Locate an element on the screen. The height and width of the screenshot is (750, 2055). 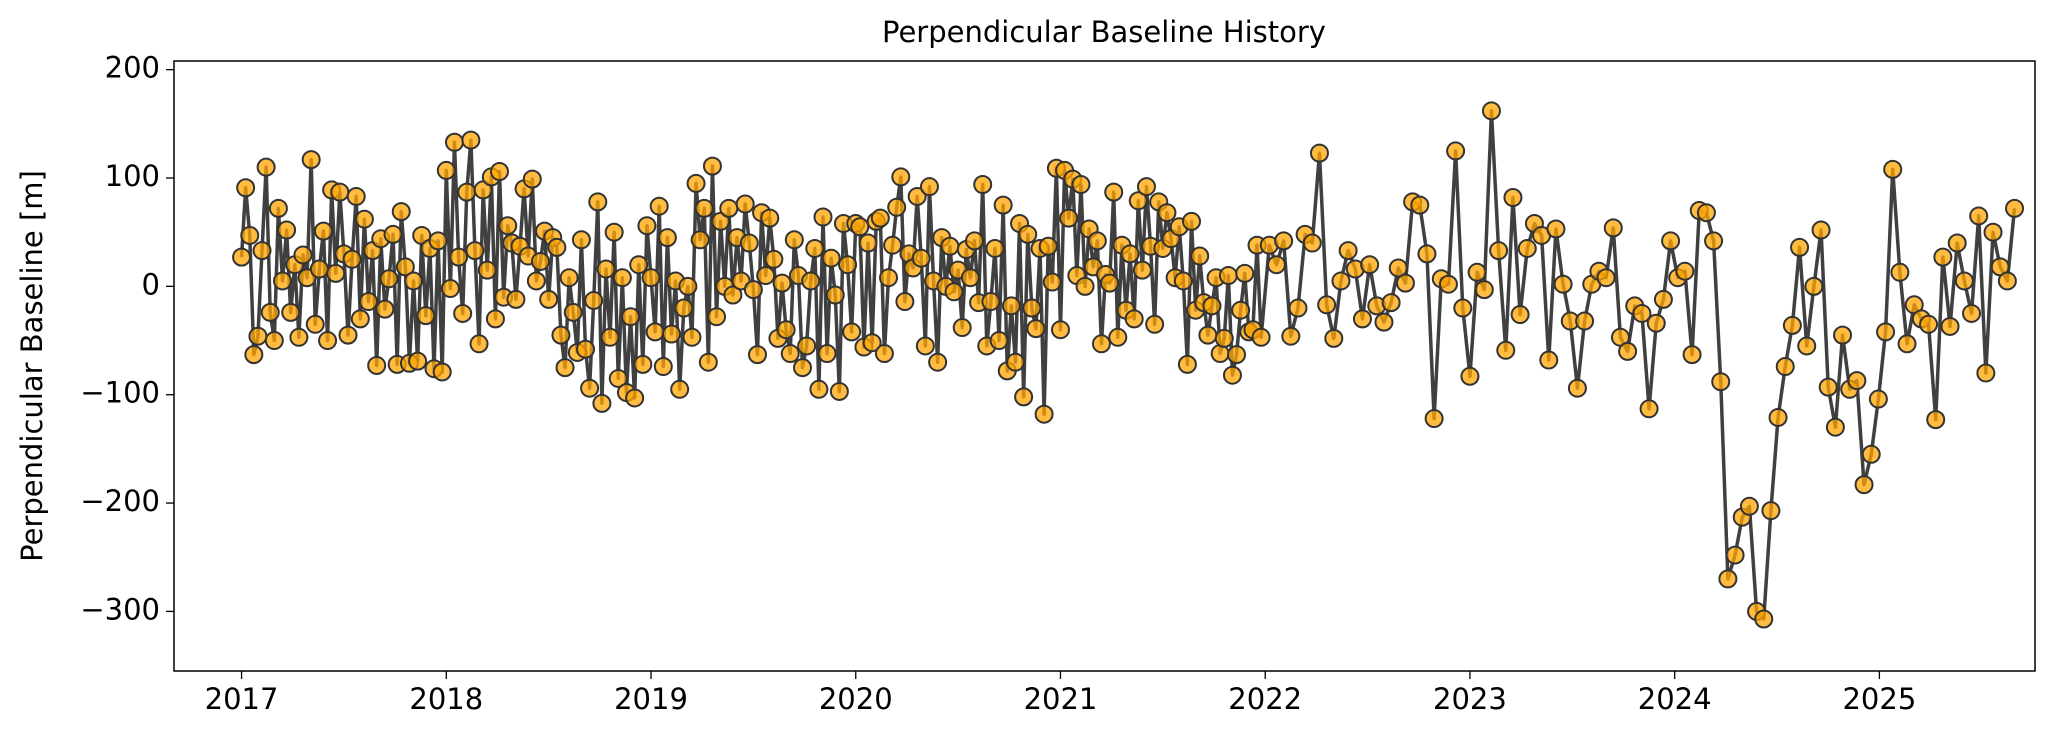
x-tick-label: 2020 is located at coordinates (856, 699).